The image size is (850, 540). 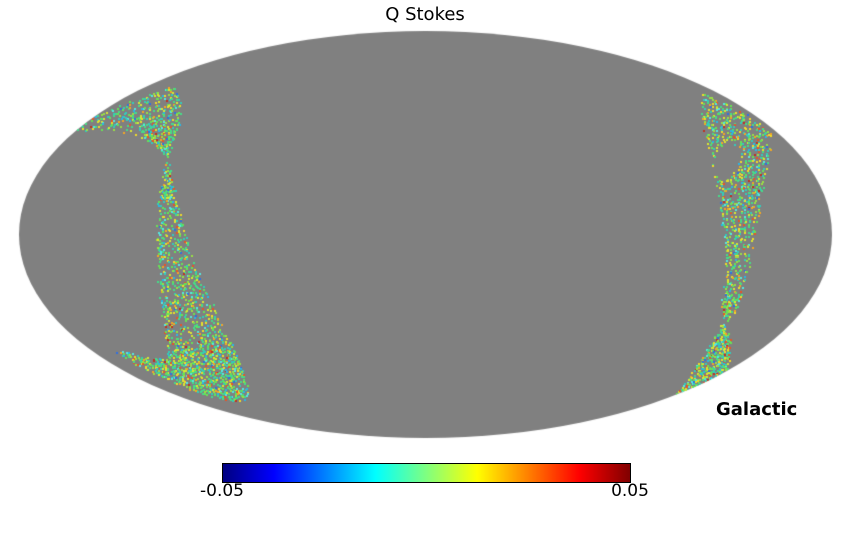 What do you see at coordinates (426, 473) in the screenshot?
I see `colorbar-gradient` at bounding box center [426, 473].